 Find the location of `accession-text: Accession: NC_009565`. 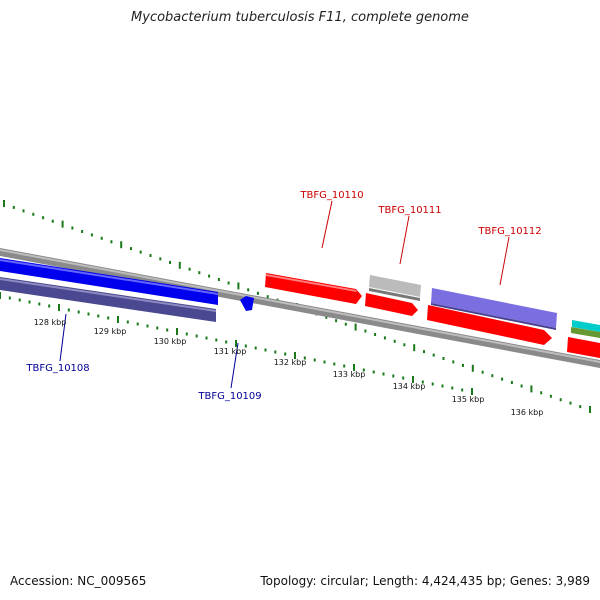

accession-text: Accession: NC_009565 is located at coordinates (78, 581).